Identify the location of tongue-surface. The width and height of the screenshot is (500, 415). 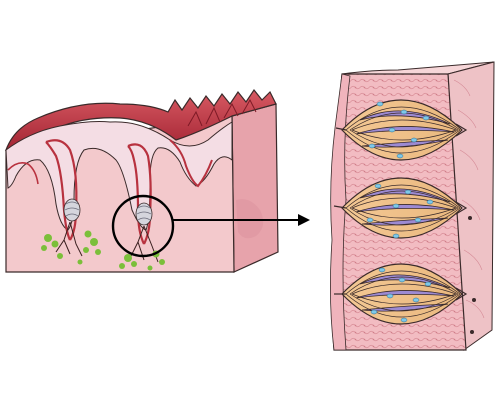
(140, 120).